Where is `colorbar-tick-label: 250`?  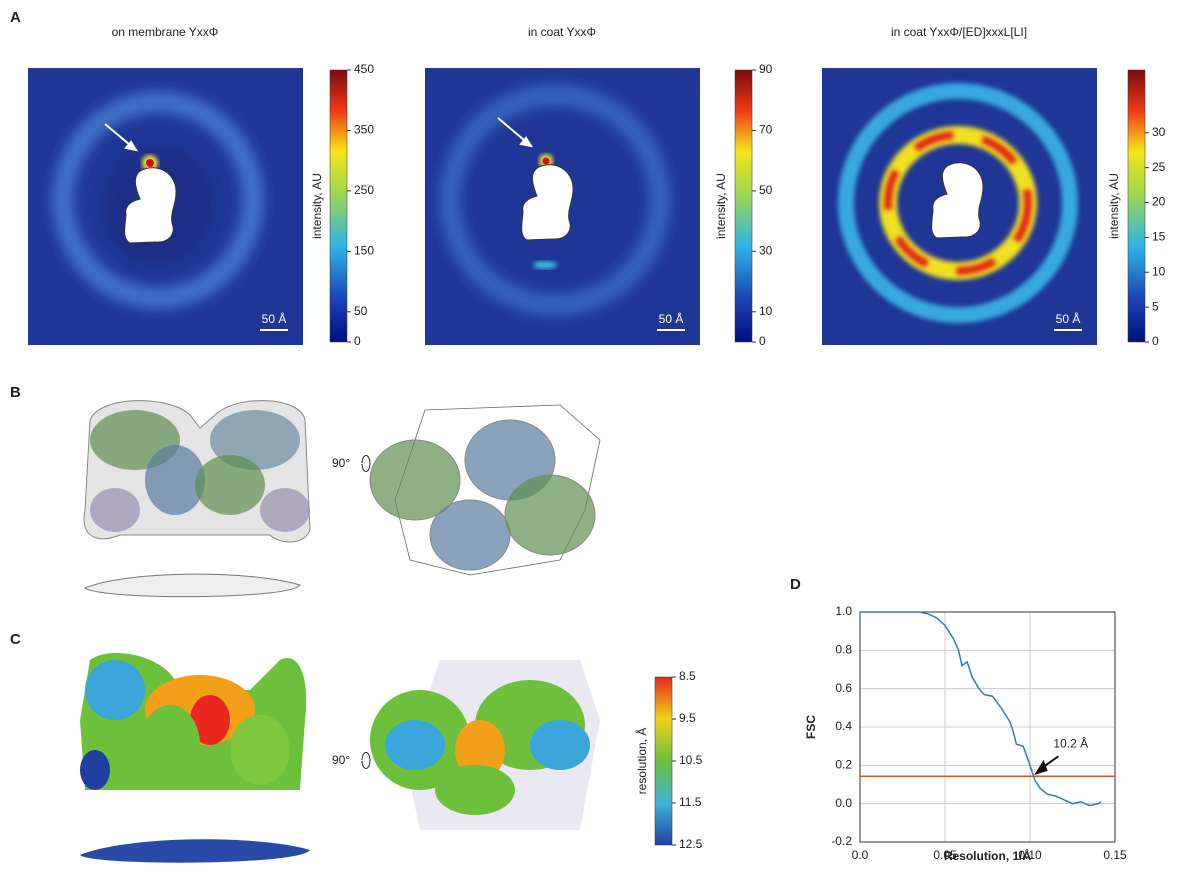 colorbar-tick-label: 250 is located at coordinates (364, 190).